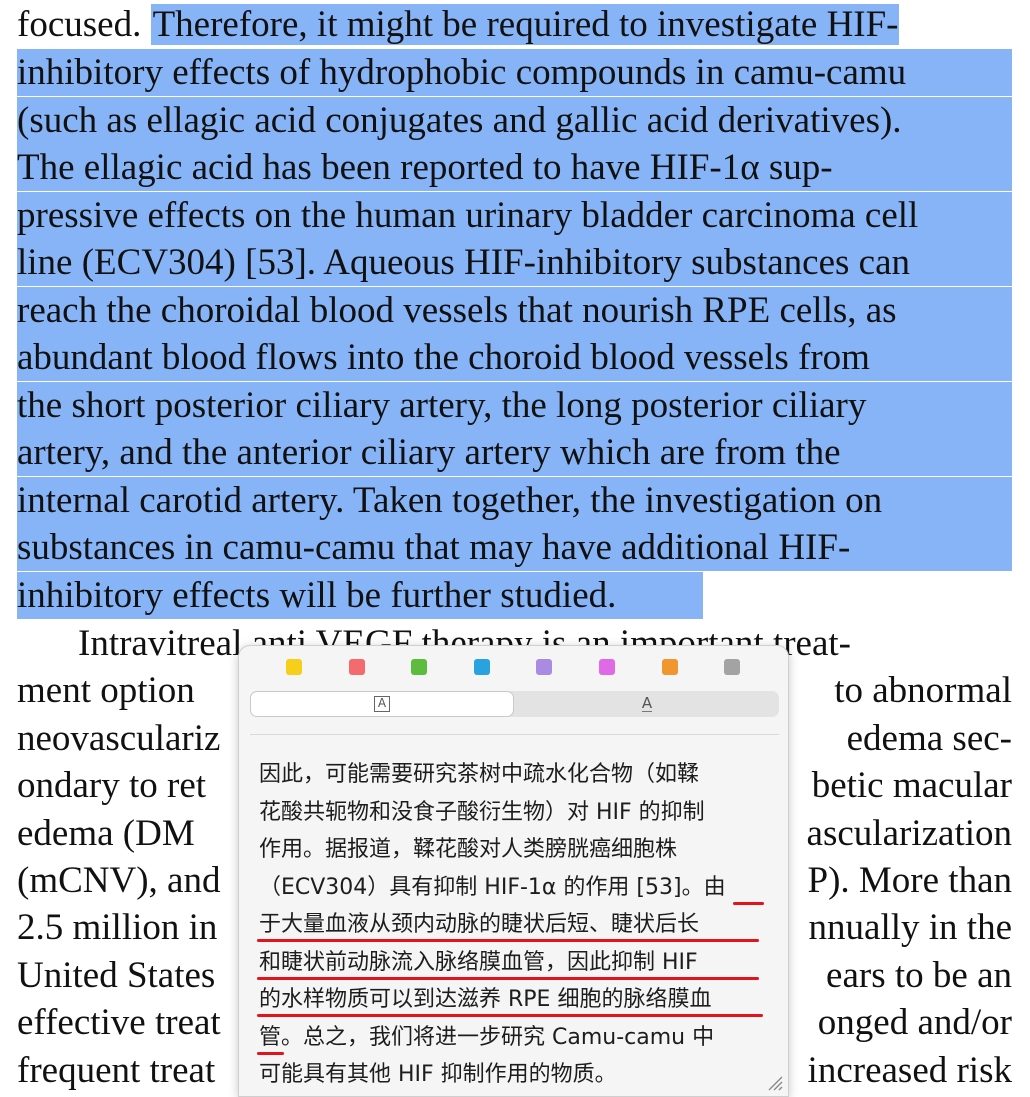 This screenshot has height=1097, width=1030. I want to click on text-box-style-button: A, so click(382, 704).